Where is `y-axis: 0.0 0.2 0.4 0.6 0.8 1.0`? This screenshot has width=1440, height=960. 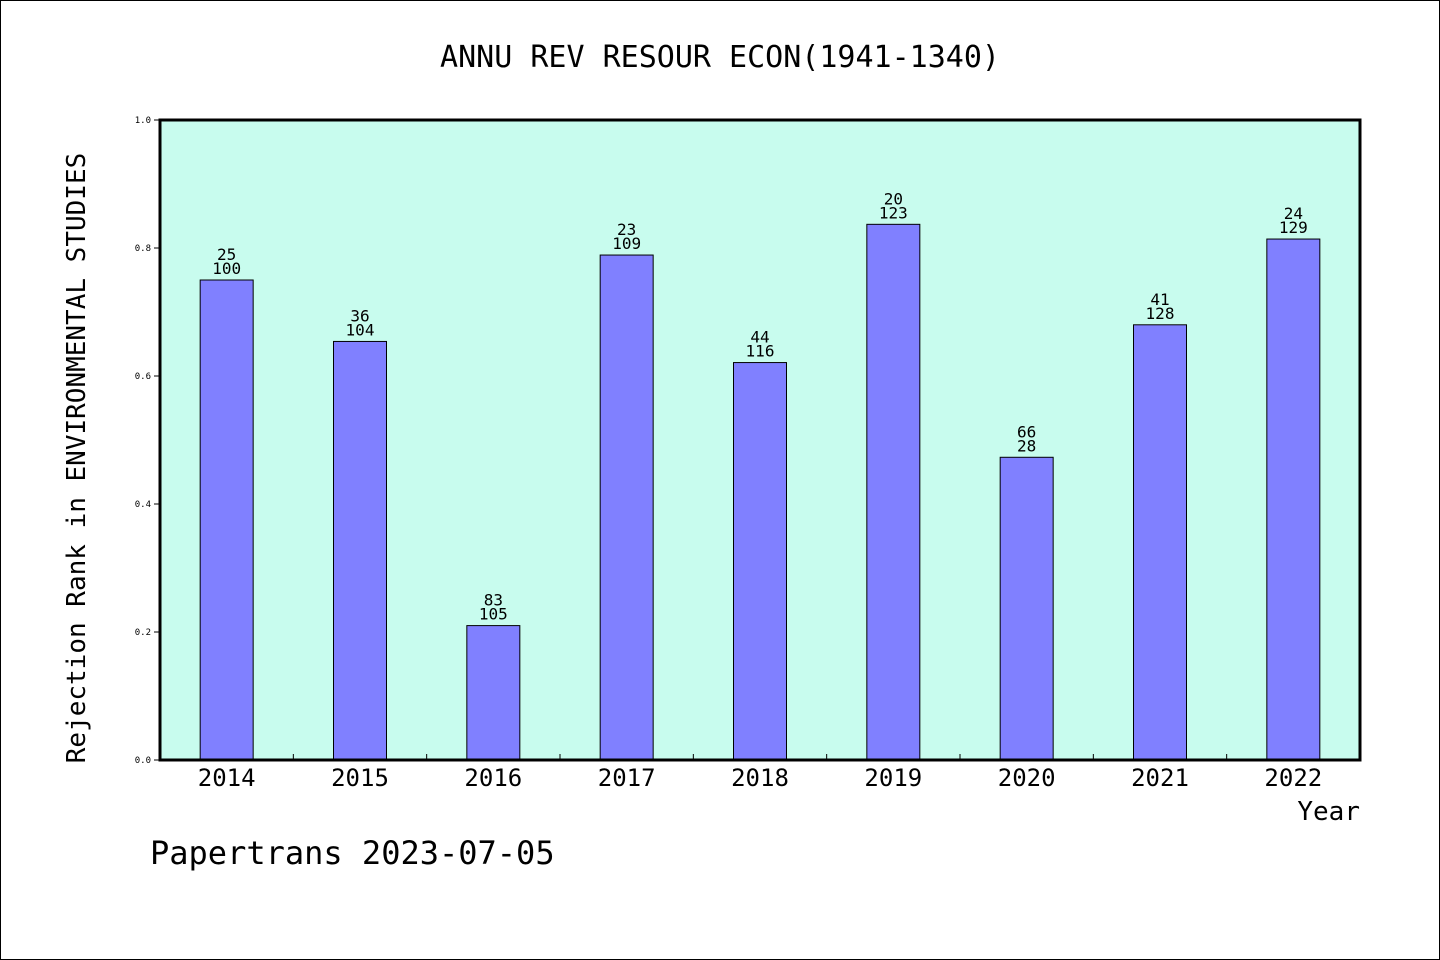
y-axis: 0.0 0.2 0.4 0.6 0.8 1.0 is located at coordinates (147, 441).